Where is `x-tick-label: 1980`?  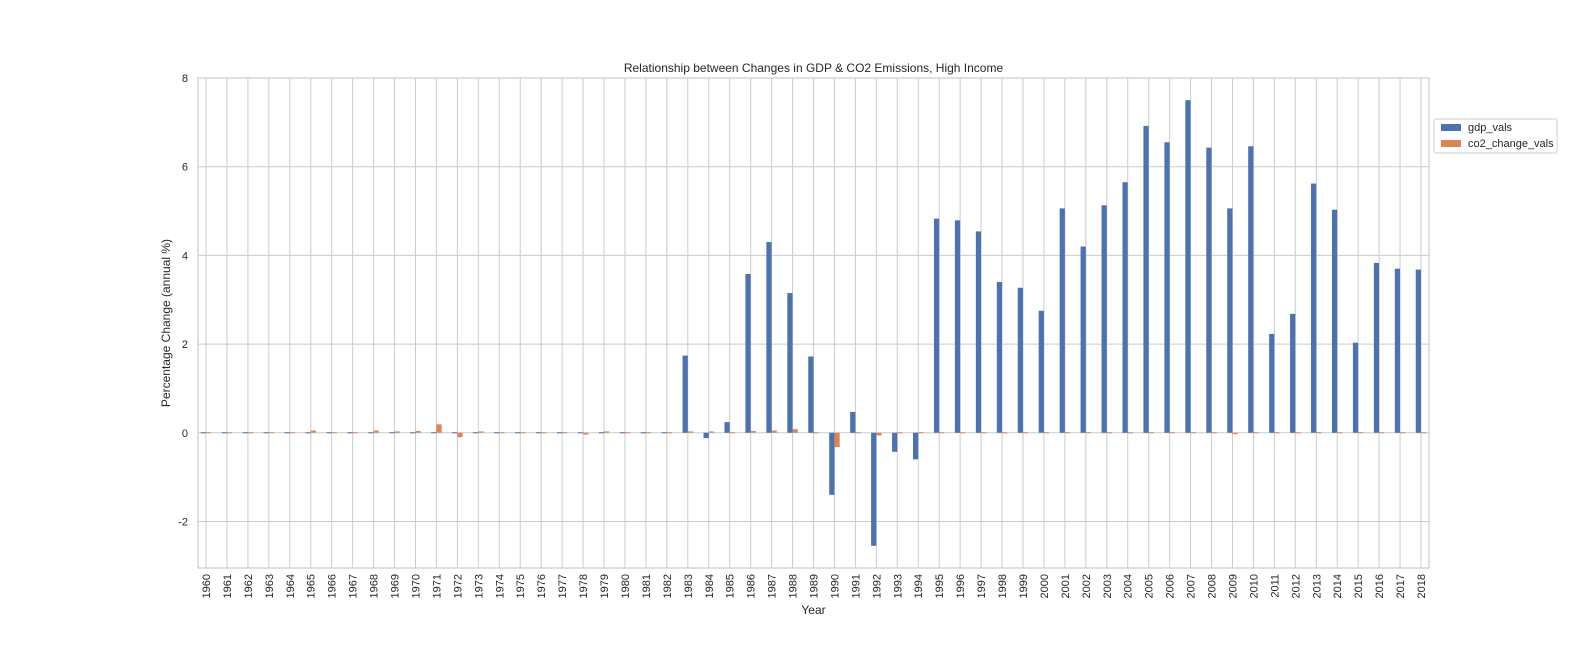
x-tick-label: 1980 is located at coordinates (626, 586).